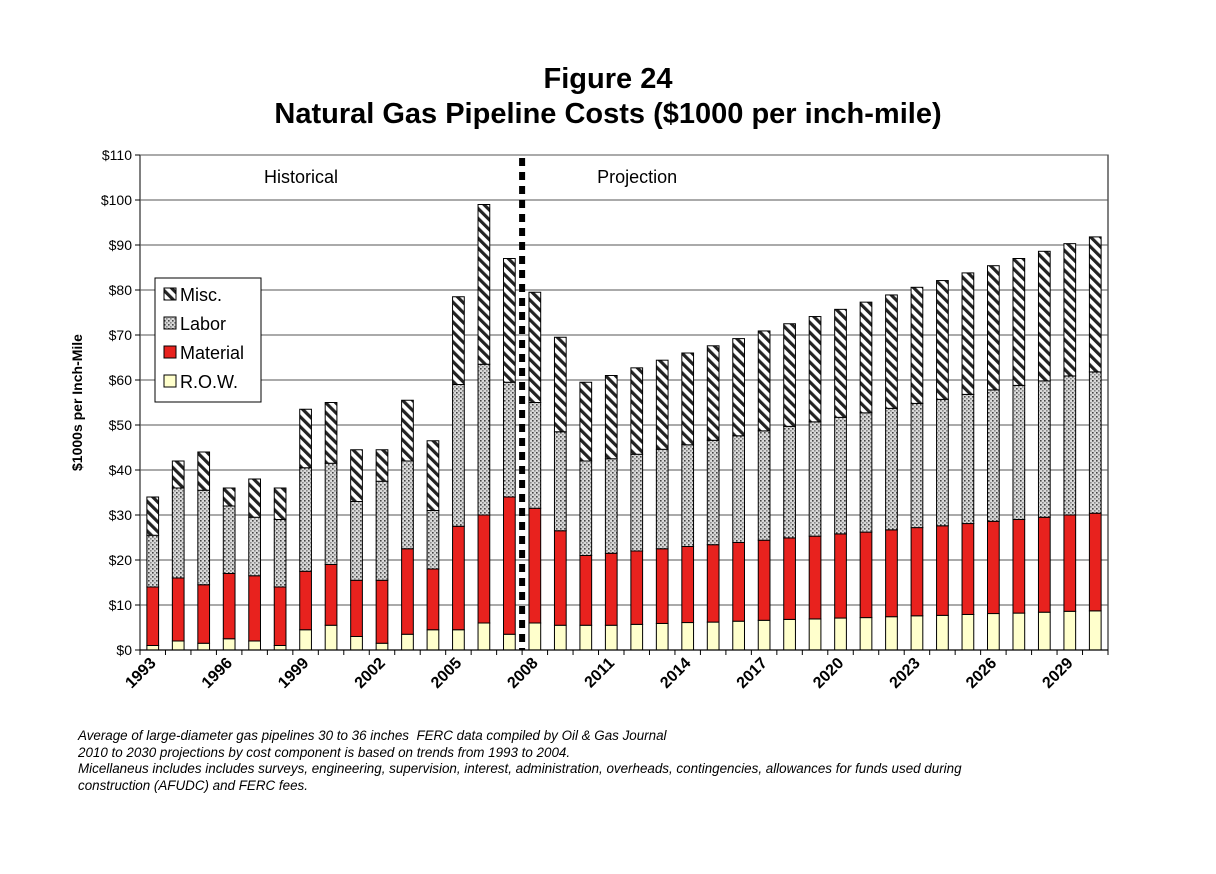 Image resolution: width=1216 pixels, height=874 pixels. I want to click on bar-segment-row-2019, so click(815, 634).